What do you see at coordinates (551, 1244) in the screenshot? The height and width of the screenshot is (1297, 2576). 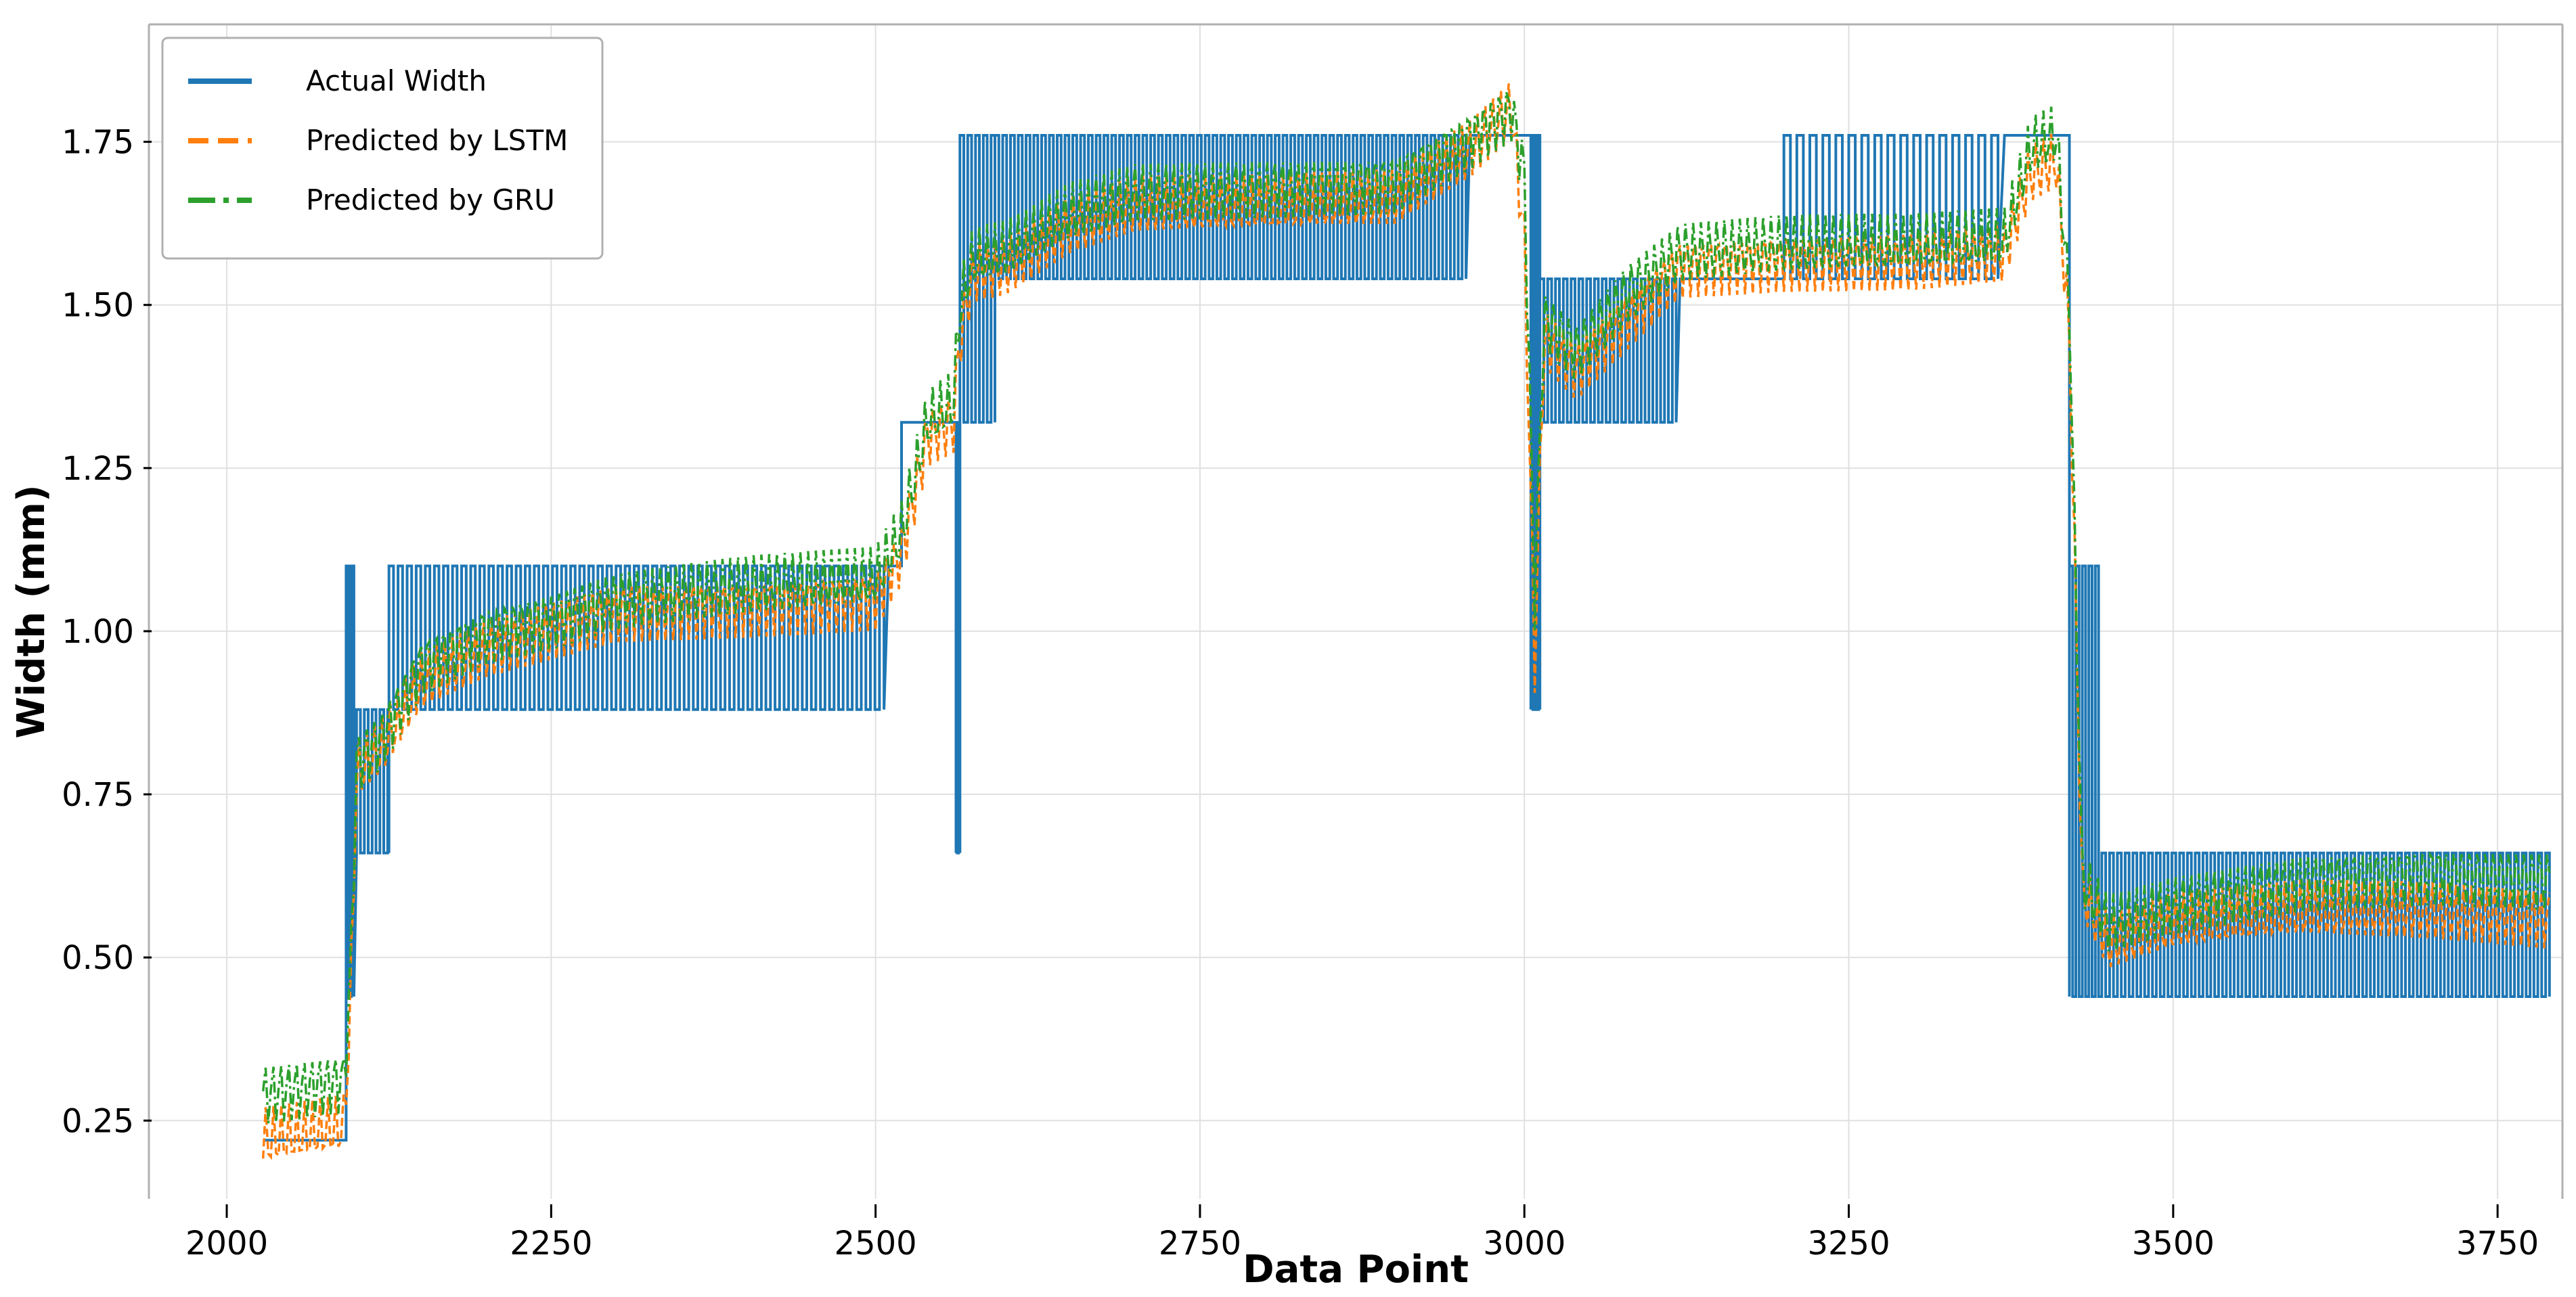 I see `x-tick-label: 2250` at bounding box center [551, 1244].